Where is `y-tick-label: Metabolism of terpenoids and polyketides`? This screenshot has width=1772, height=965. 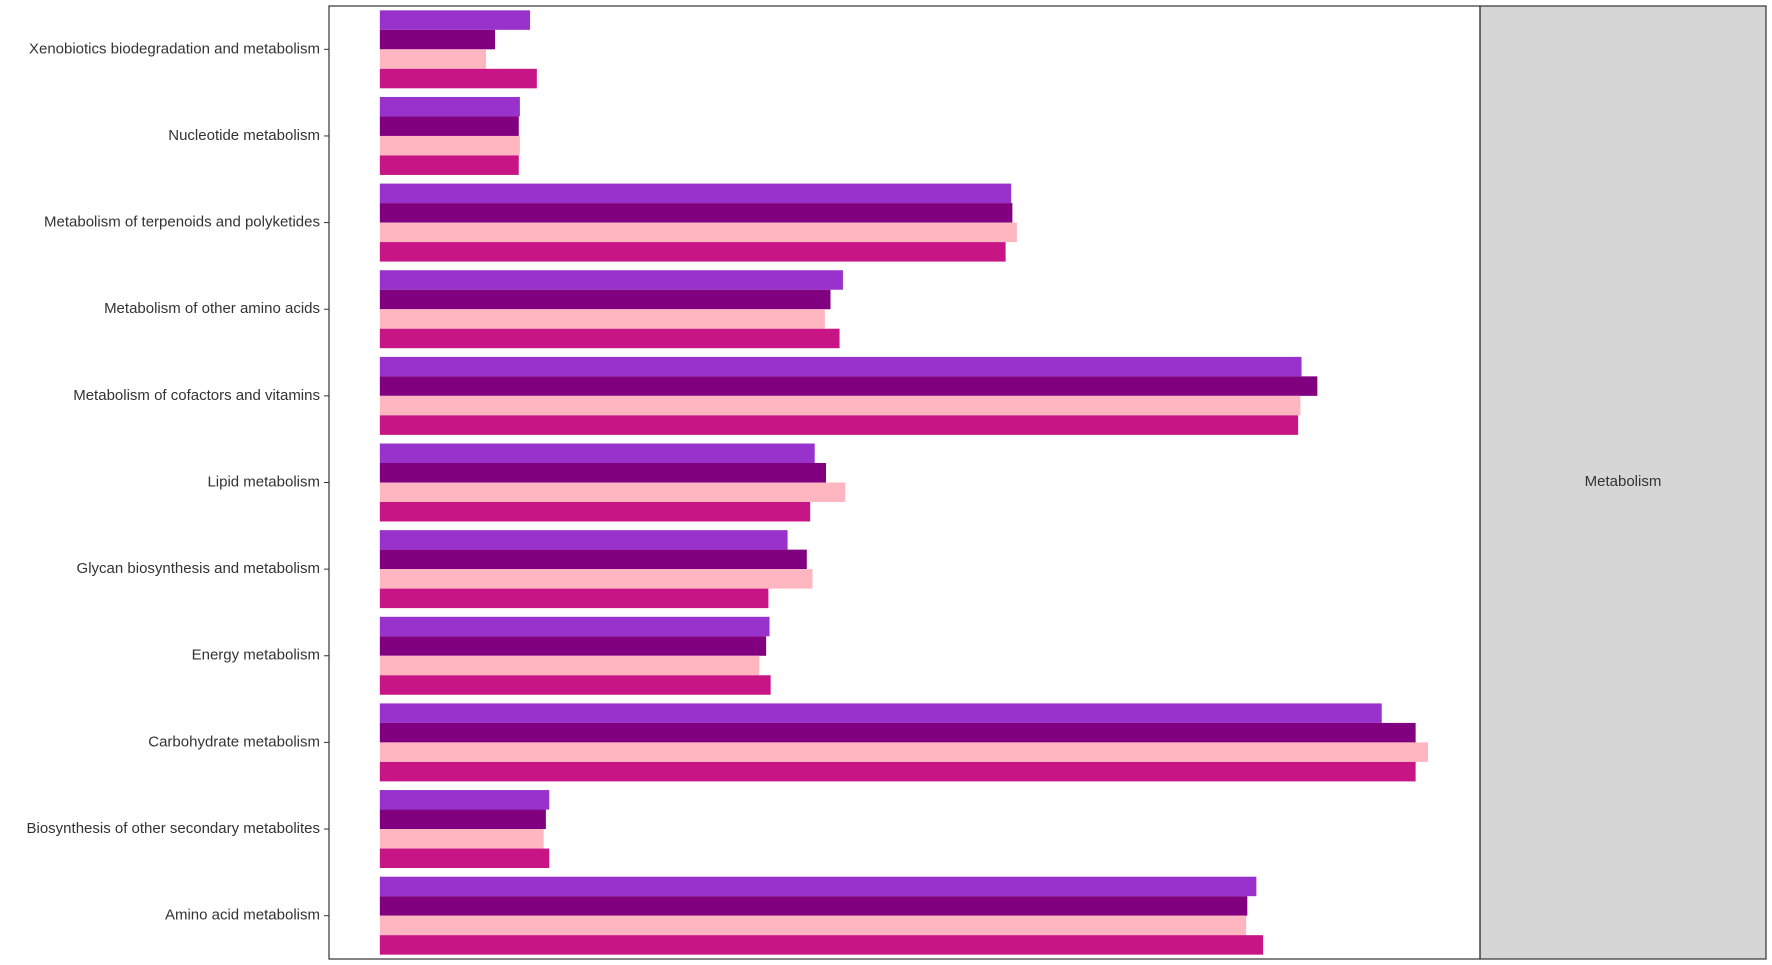 y-tick-label: Metabolism of terpenoids and polyketides is located at coordinates (182, 222).